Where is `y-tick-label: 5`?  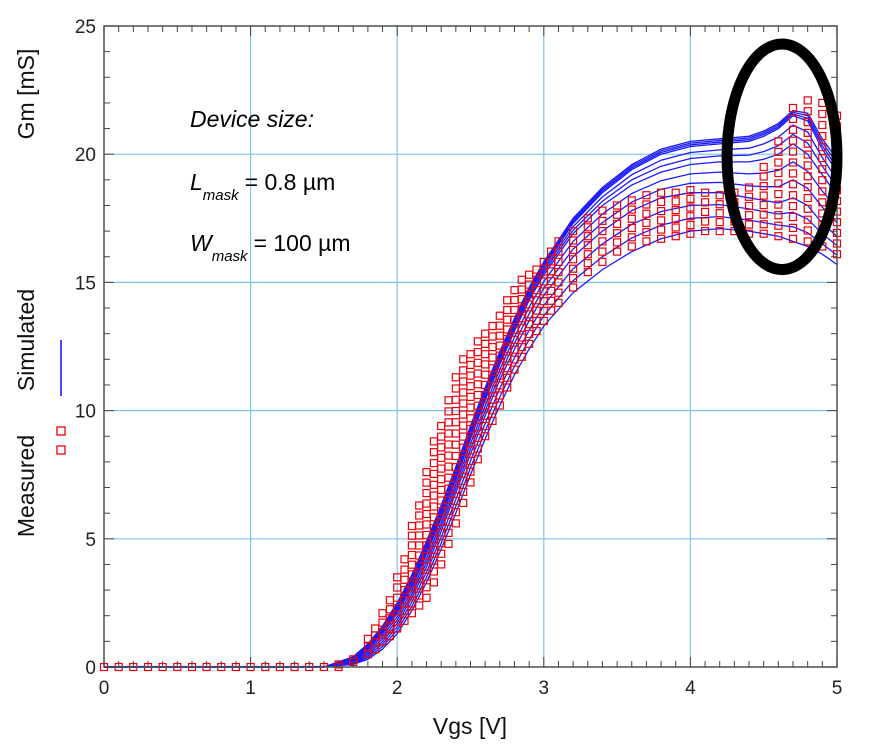 y-tick-label: 5 is located at coordinates (90, 540).